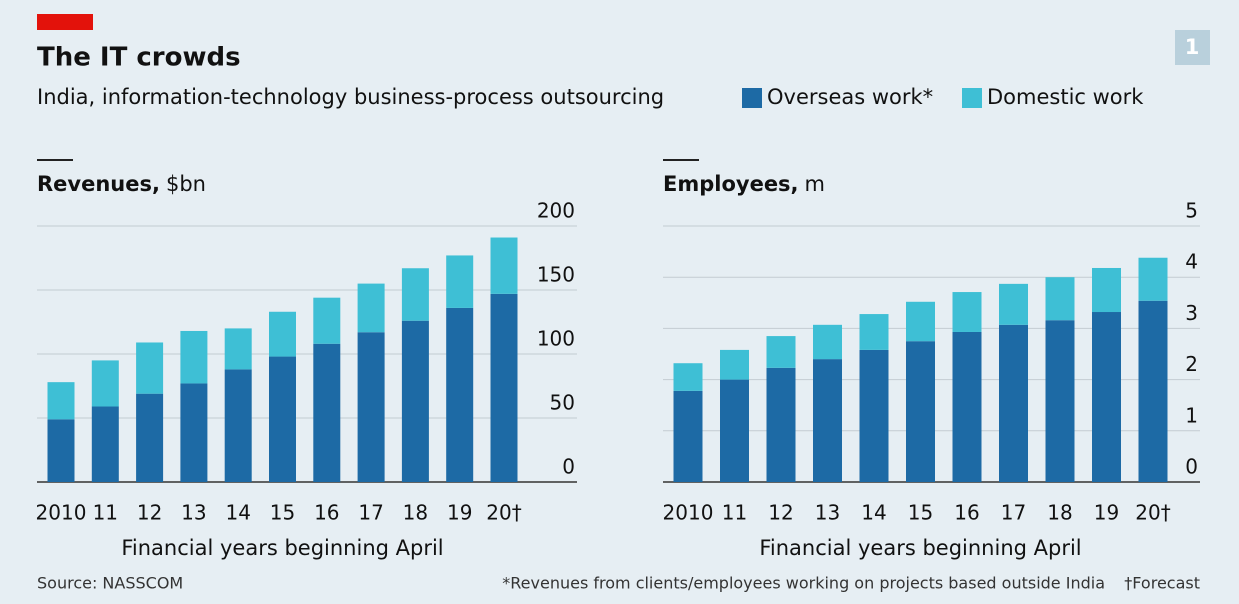 The width and height of the screenshot is (1239, 604). I want to click on legend-label: Overseas work*, so click(850, 97).